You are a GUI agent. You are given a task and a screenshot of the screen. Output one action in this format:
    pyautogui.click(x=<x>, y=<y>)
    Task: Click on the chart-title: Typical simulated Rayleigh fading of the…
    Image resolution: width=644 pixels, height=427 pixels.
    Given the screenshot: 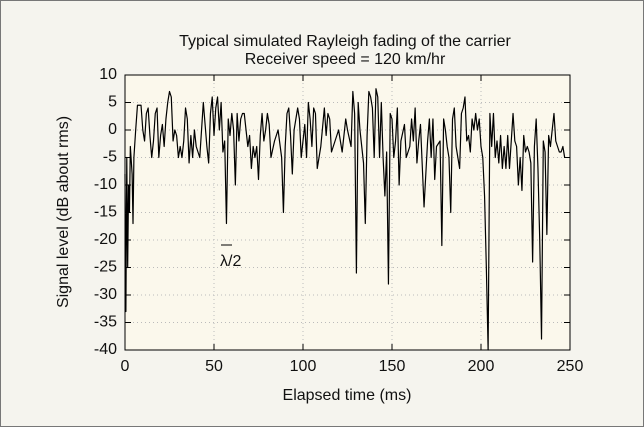 What is the action you would take?
    pyautogui.click(x=345, y=41)
    